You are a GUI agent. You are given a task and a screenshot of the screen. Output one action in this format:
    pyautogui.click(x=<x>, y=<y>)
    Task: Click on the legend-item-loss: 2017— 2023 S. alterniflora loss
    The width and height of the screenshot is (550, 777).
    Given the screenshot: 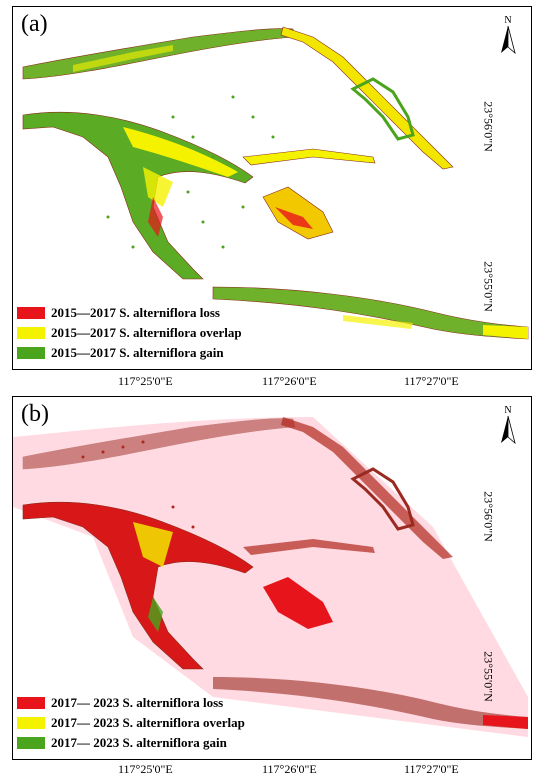 What is the action you would take?
    pyautogui.click(x=131, y=703)
    